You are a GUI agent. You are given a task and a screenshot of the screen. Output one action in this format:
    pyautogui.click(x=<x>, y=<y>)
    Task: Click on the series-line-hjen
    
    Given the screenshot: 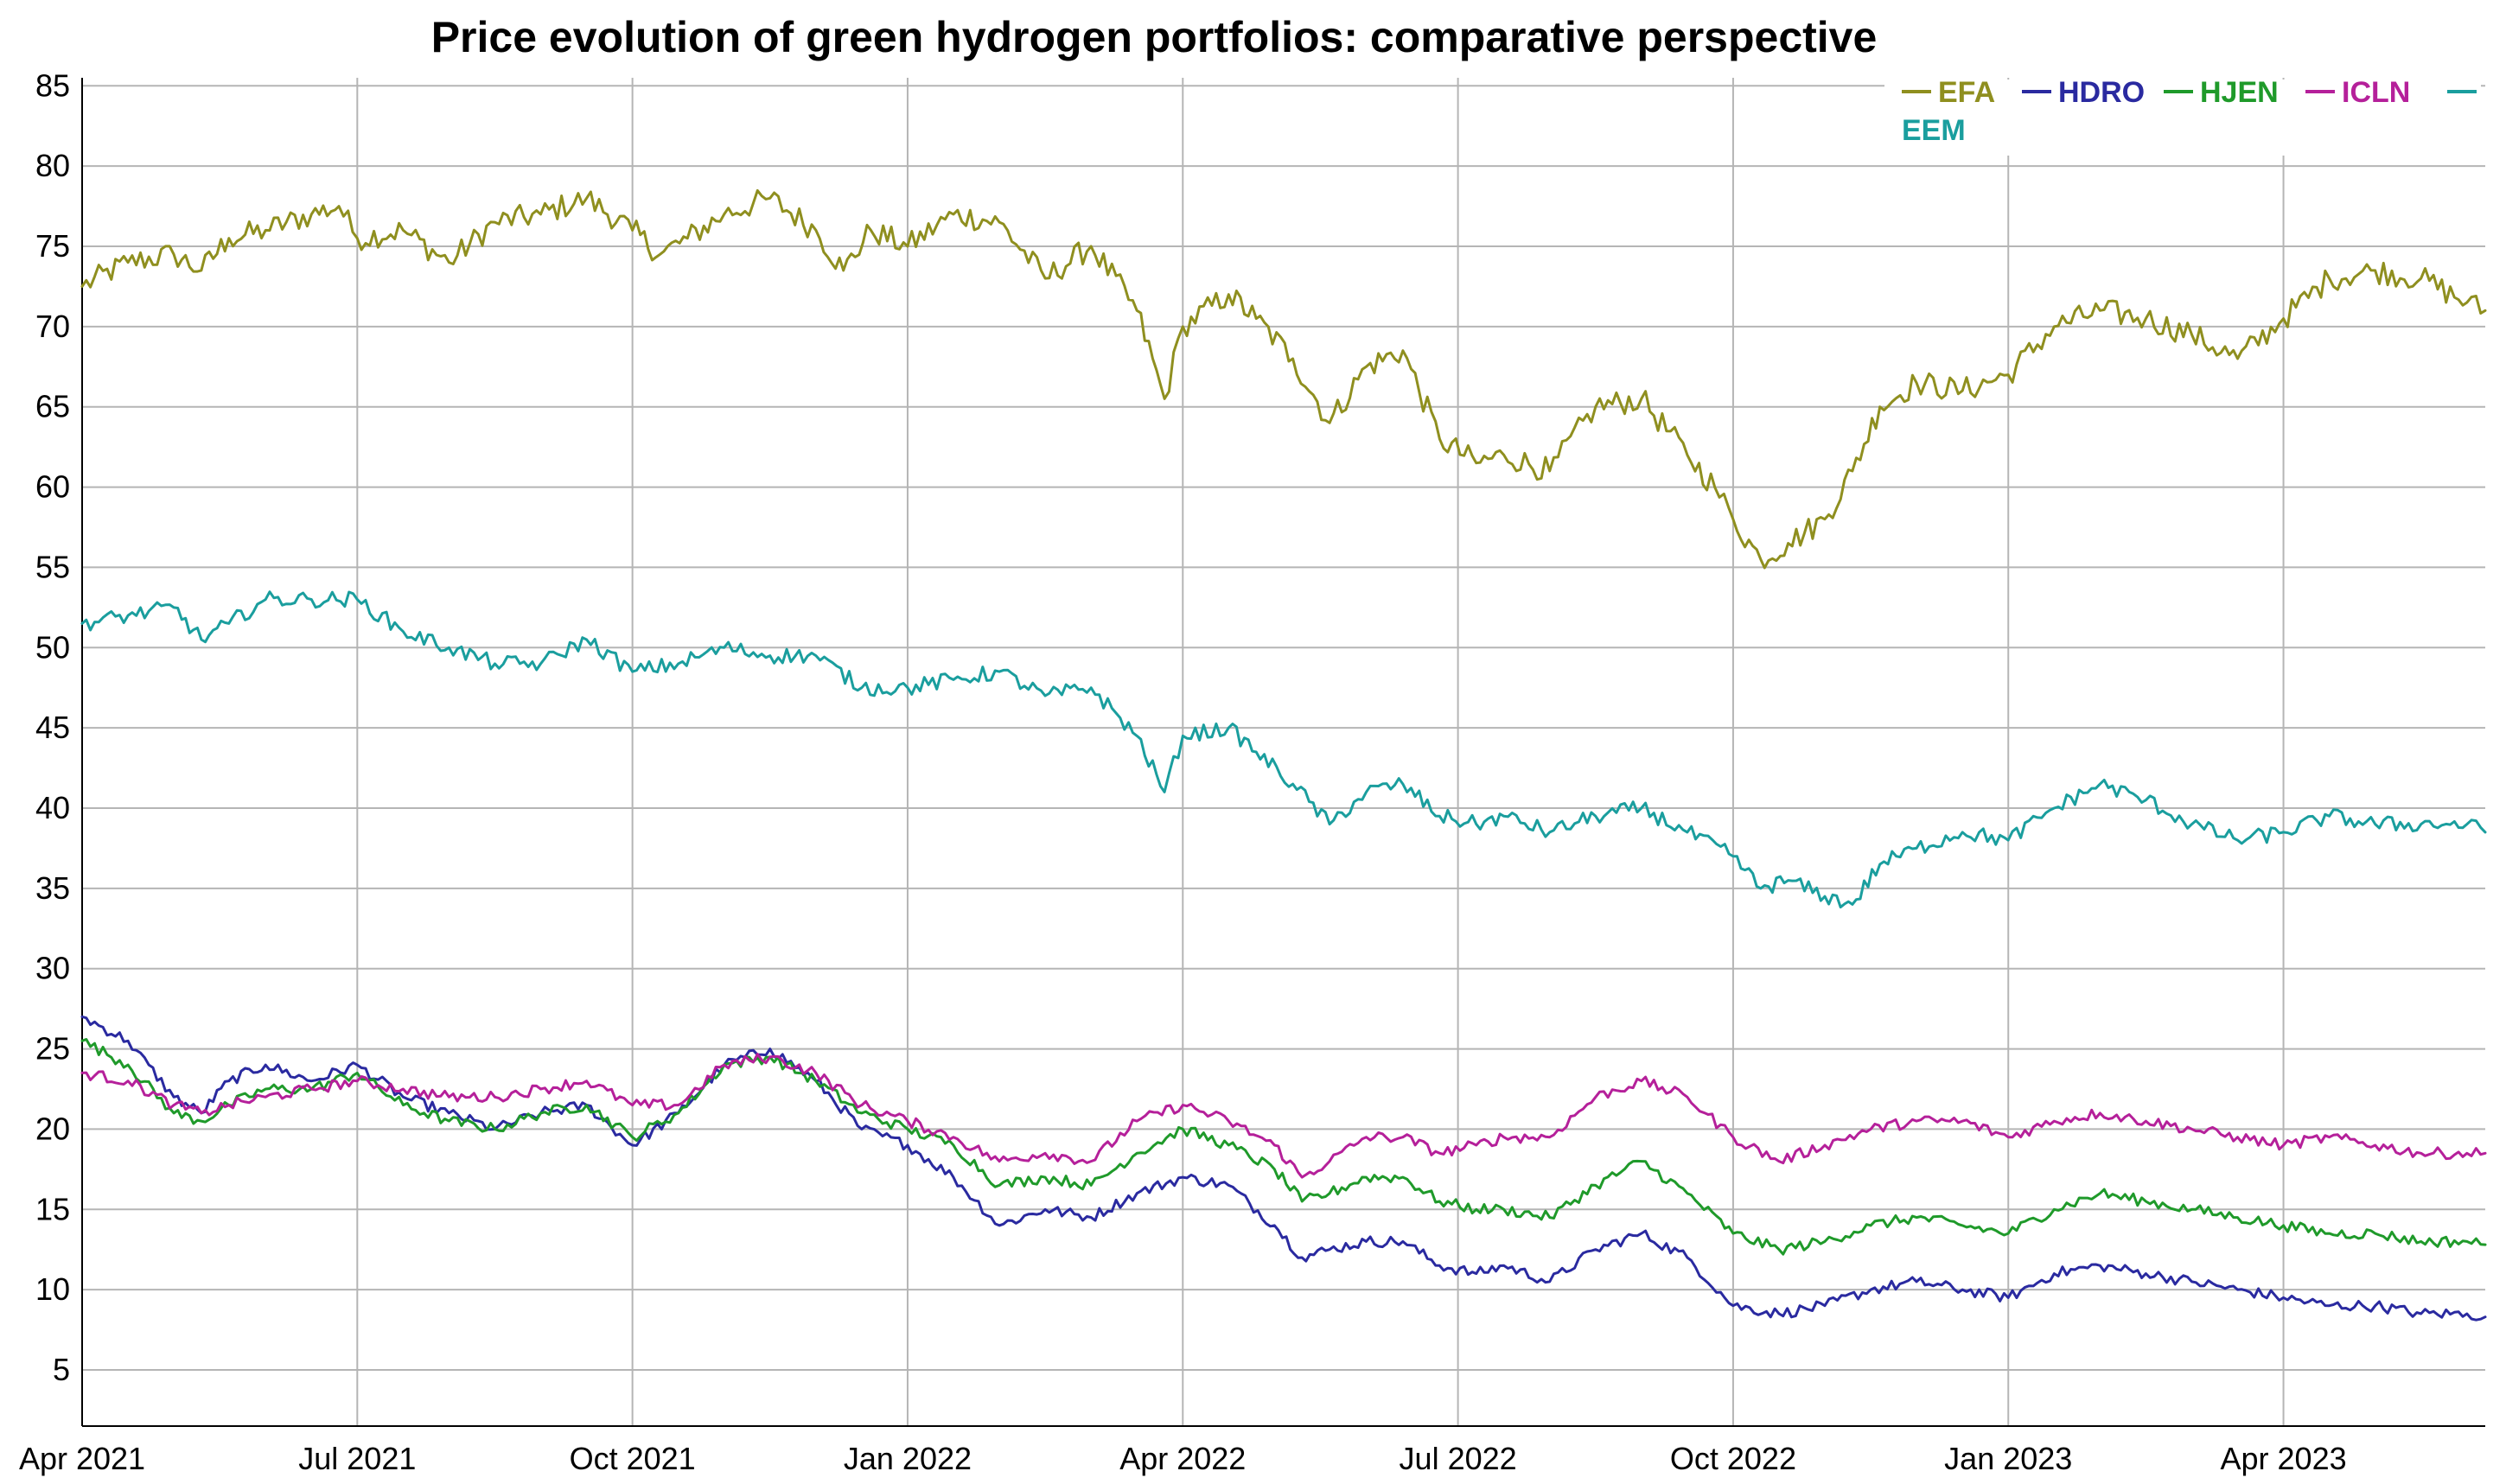 What is the action you would take?
    pyautogui.click(x=1284, y=1147)
    